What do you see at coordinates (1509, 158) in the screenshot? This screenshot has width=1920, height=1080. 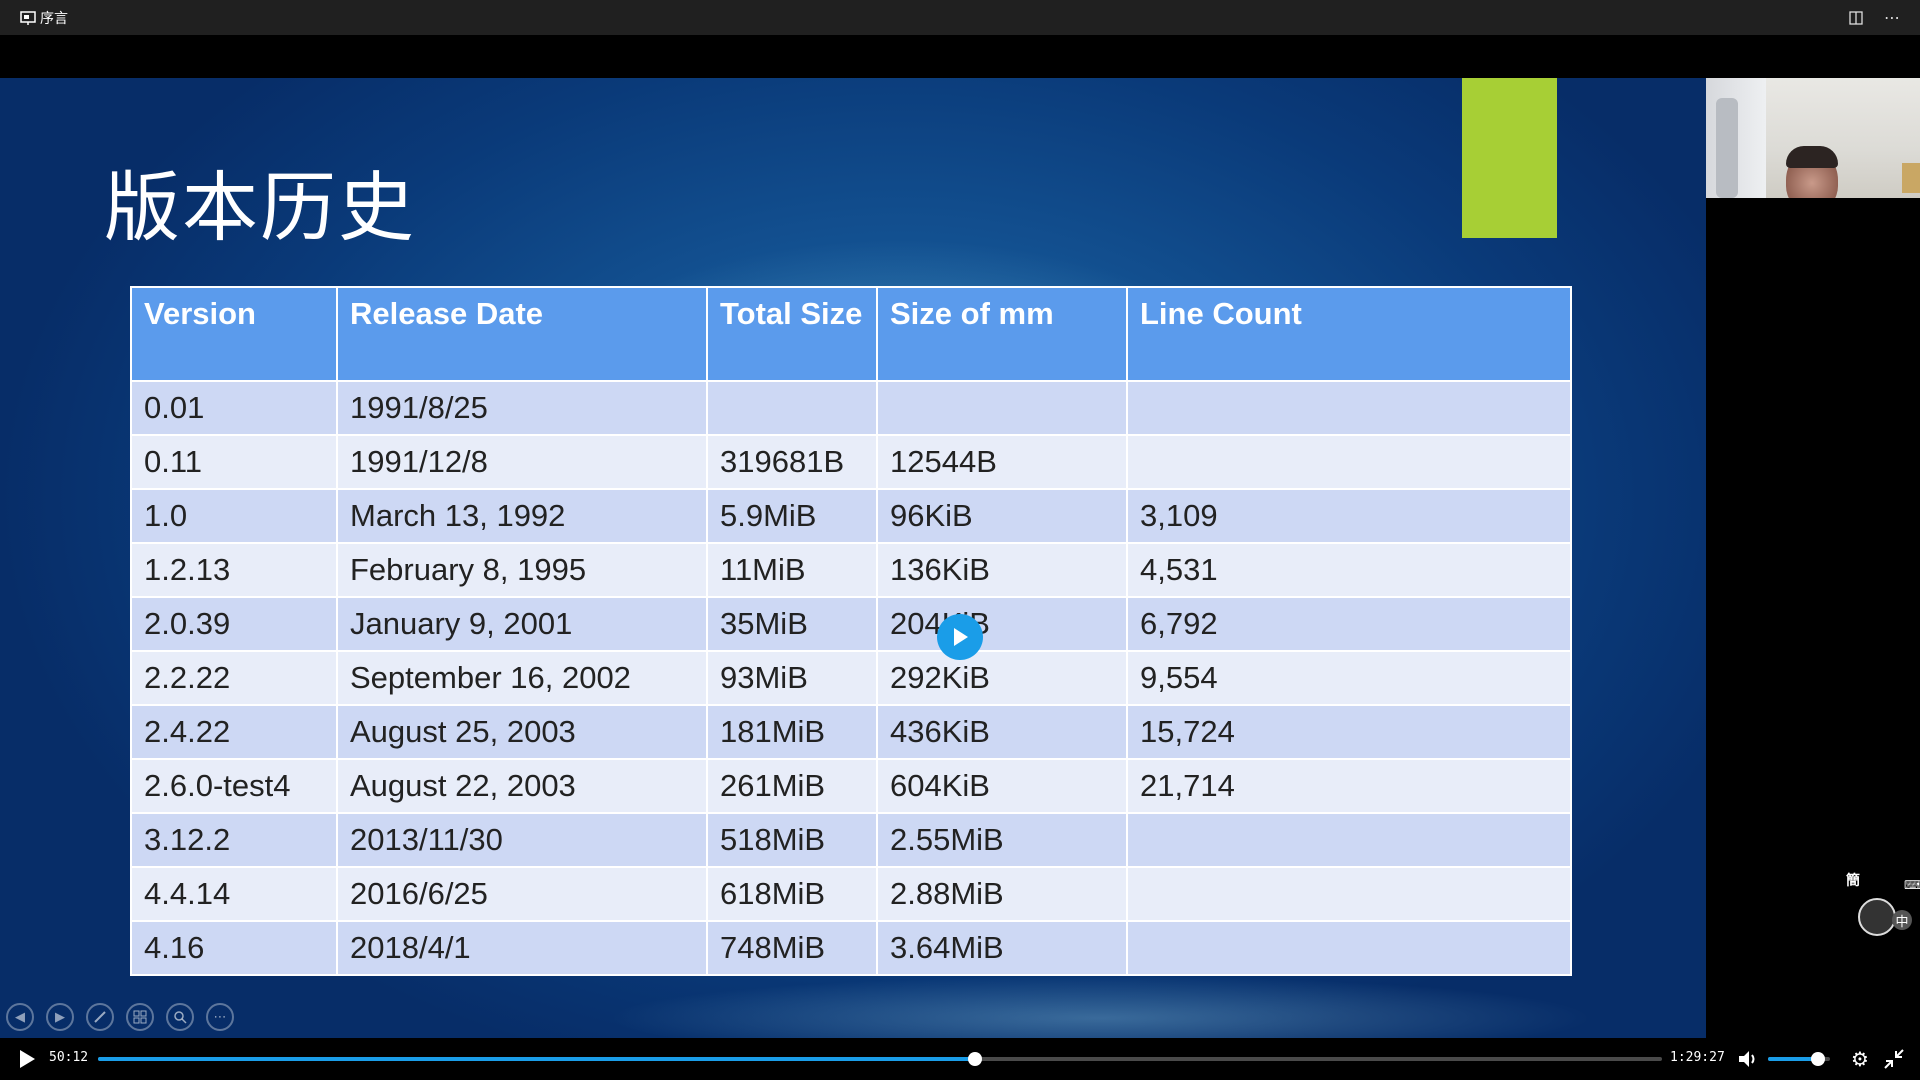 I see `accent-bar` at bounding box center [1509, 158].